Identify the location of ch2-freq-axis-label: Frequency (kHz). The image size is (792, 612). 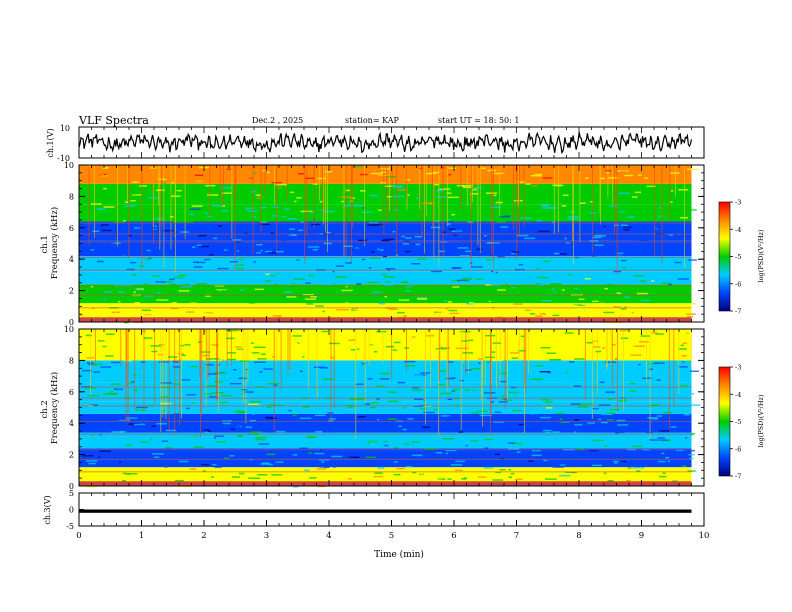
(54, 408).